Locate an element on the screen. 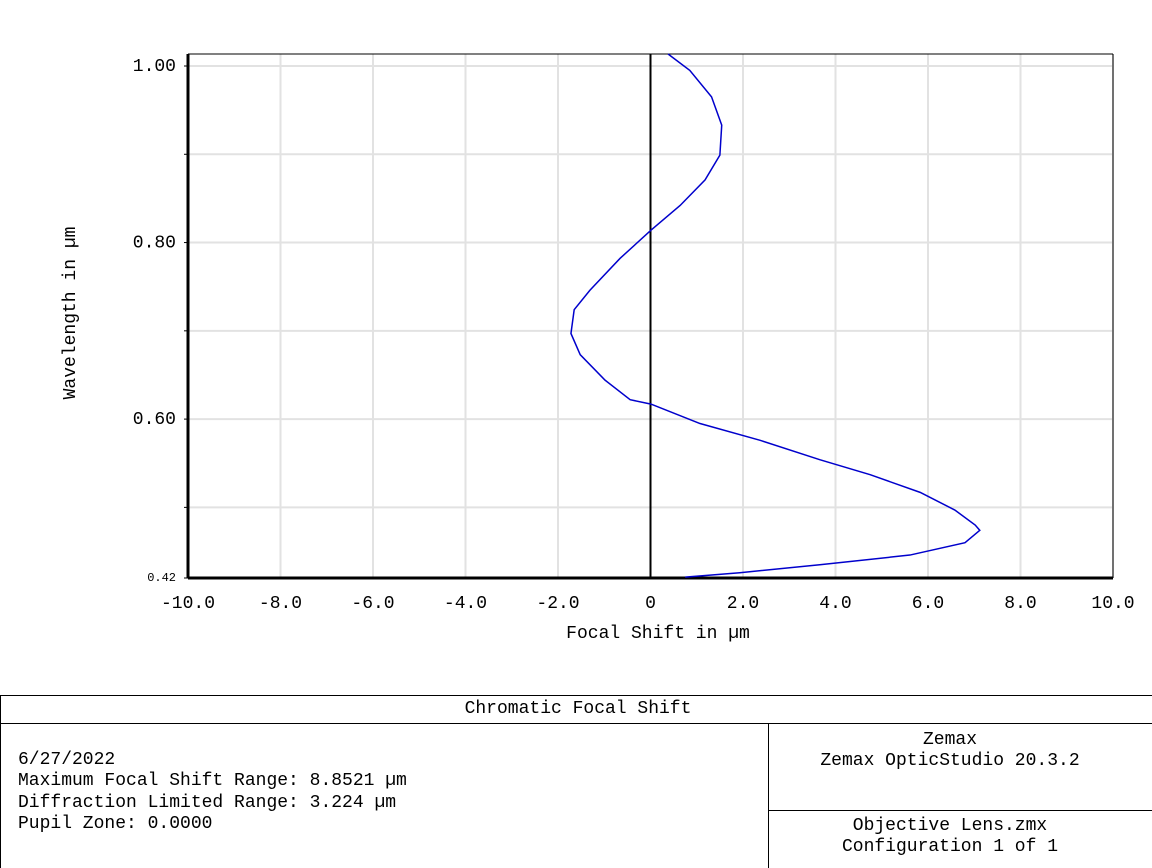 This screenshot has width=1152, height=868. x-tick-label: -4.0 is located at coordinates (465, 604).